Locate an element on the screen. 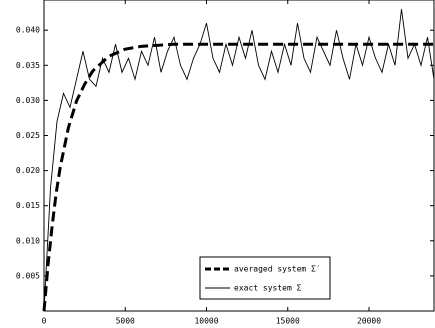 This screenshot has width=435, height=328. y-tick-label: 0.020 is located at coordinates (28, 170).